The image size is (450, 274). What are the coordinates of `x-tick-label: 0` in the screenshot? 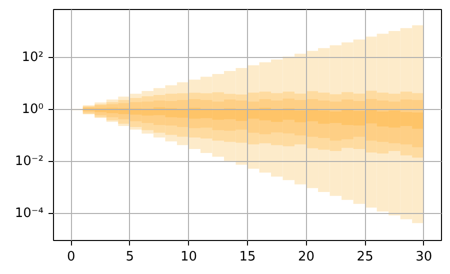 It's located at (71, 257).